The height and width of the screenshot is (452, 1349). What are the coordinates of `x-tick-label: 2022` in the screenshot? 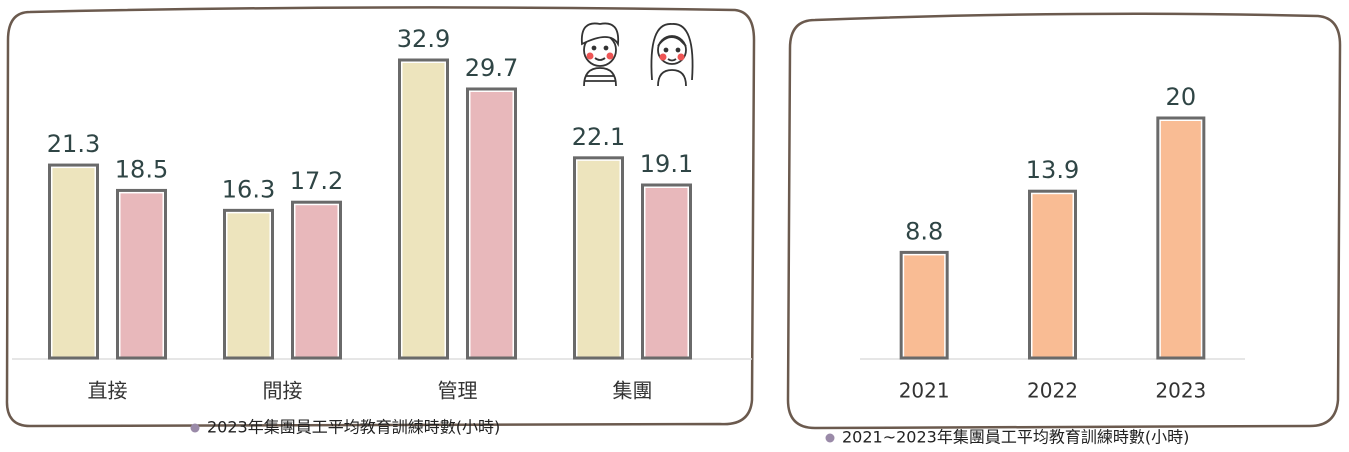 It's located at (1052, 391).